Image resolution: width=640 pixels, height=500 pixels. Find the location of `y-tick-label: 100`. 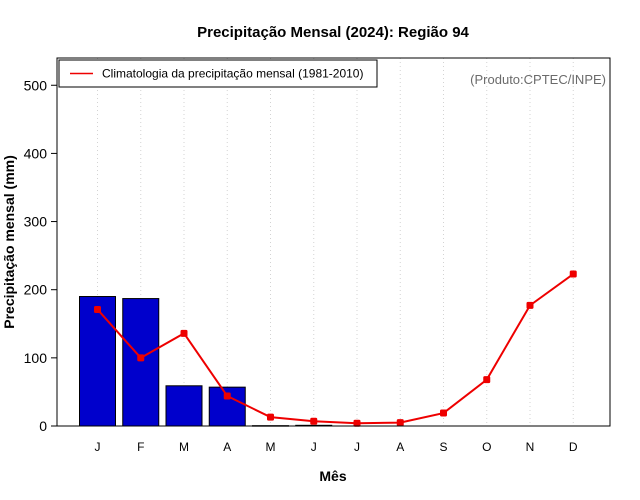

y-tick-label: 100 is located at coordinates (36, 358).